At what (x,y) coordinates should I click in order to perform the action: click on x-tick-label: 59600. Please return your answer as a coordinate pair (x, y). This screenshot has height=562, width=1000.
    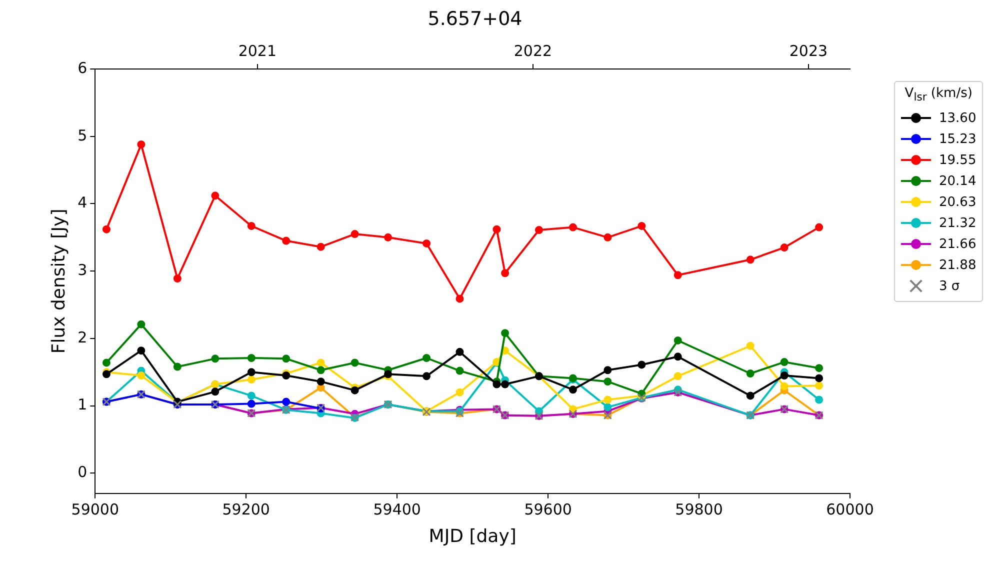
    Looking at the image, I should click on (548, 509).